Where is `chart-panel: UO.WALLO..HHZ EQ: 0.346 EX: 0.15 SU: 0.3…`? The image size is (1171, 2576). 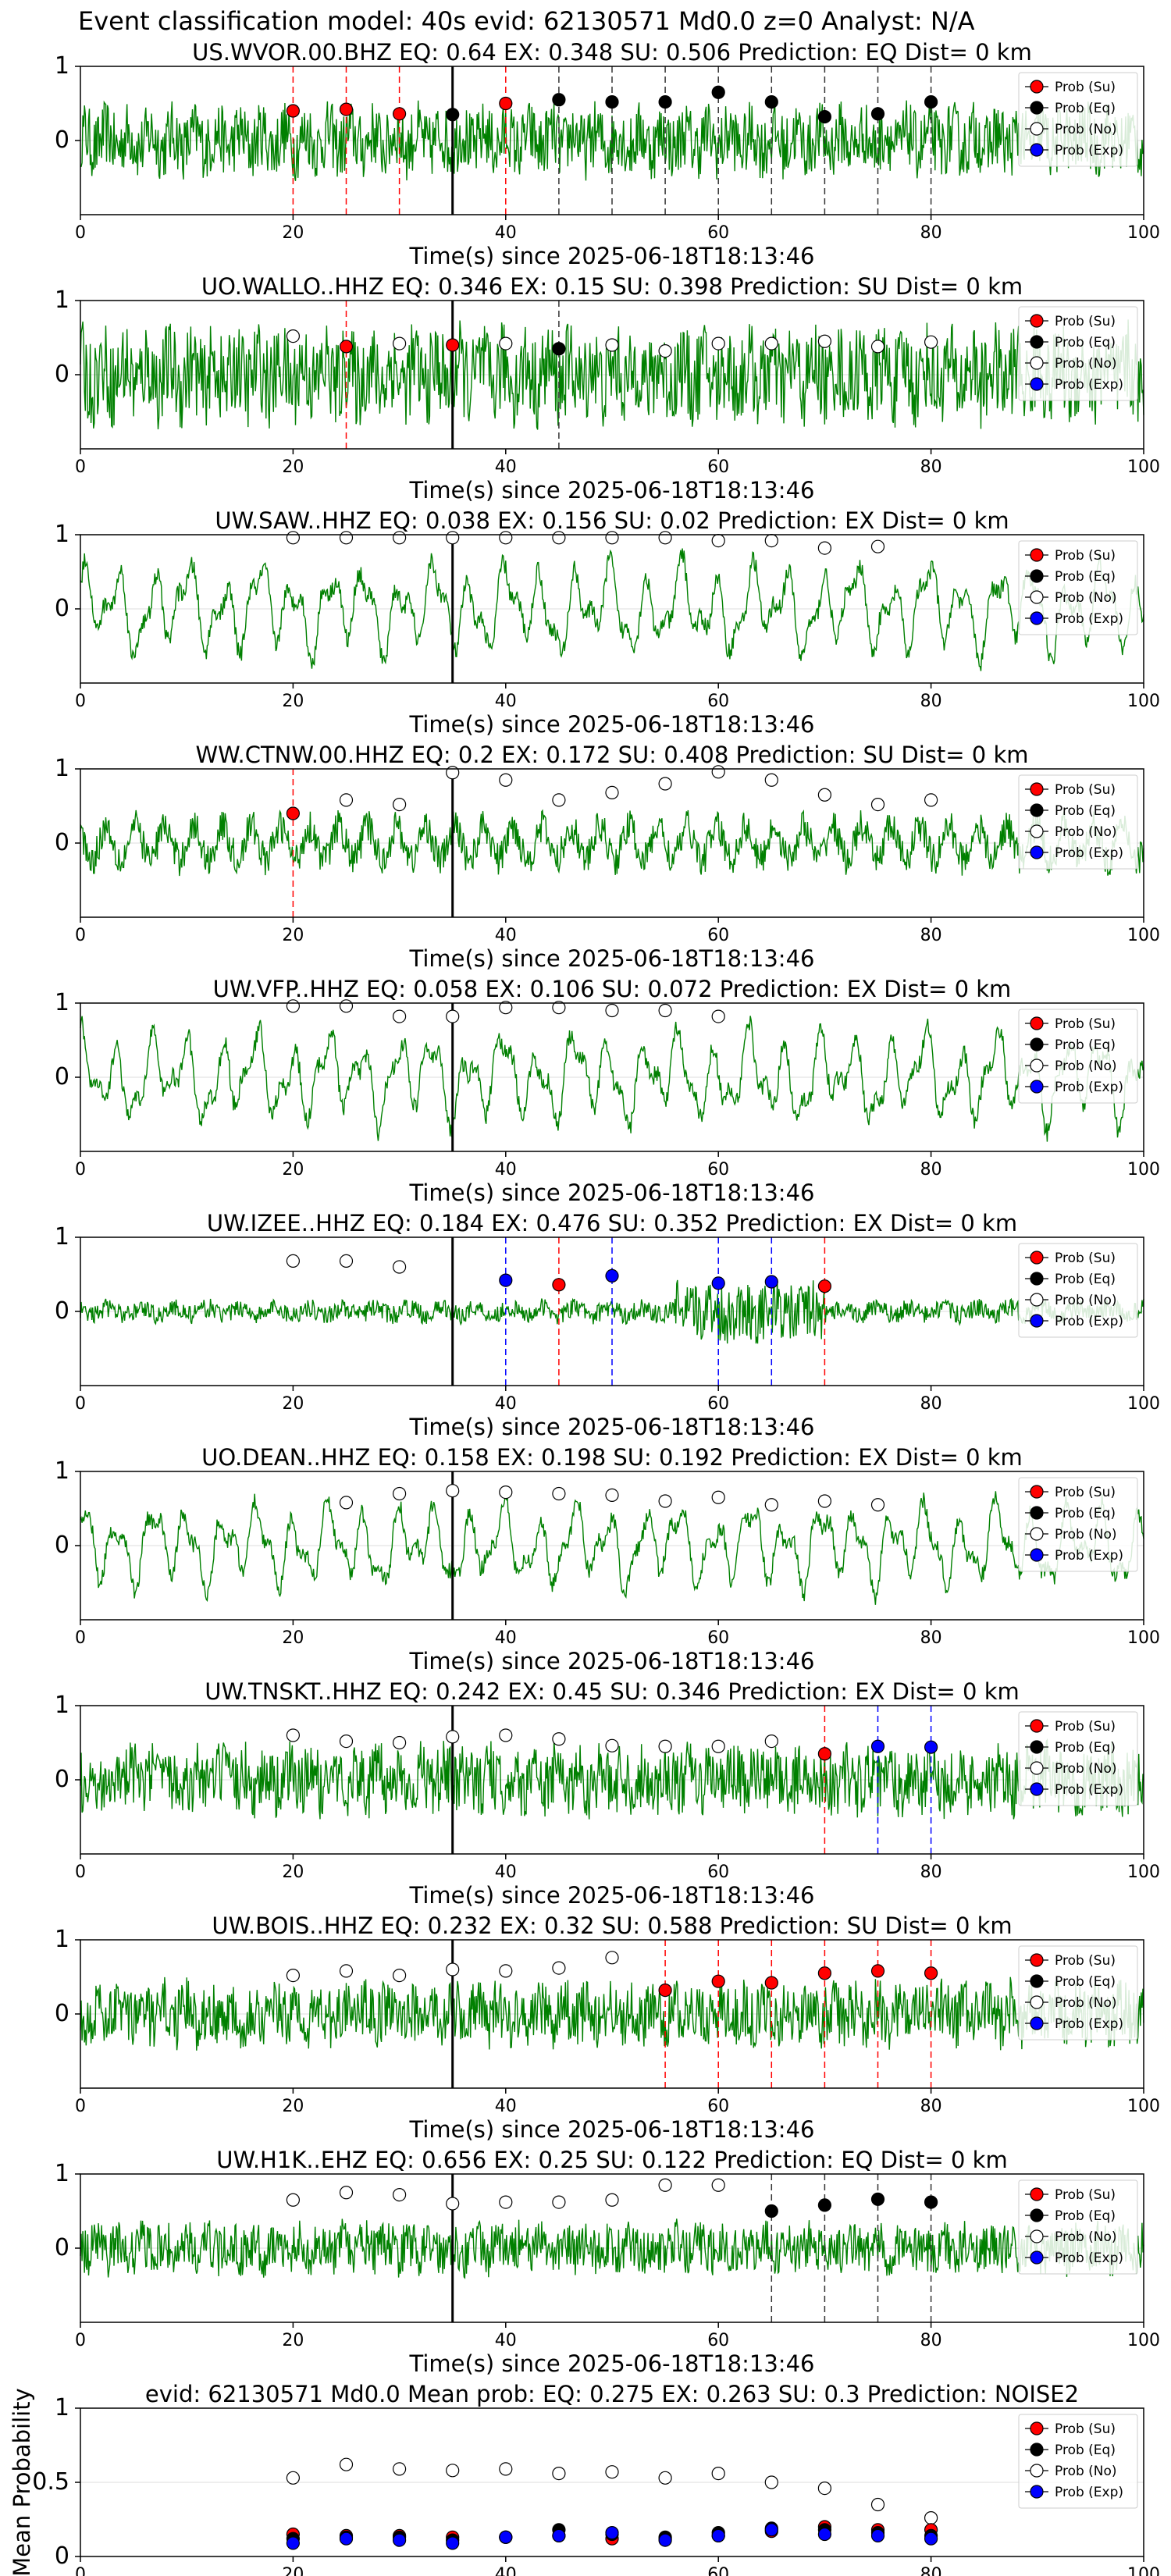 chart-panel: UO.WALLO..HHZ EQ: 0.346 EX: 0.15 SU: 0.3… is located at coordinates (607, 388).